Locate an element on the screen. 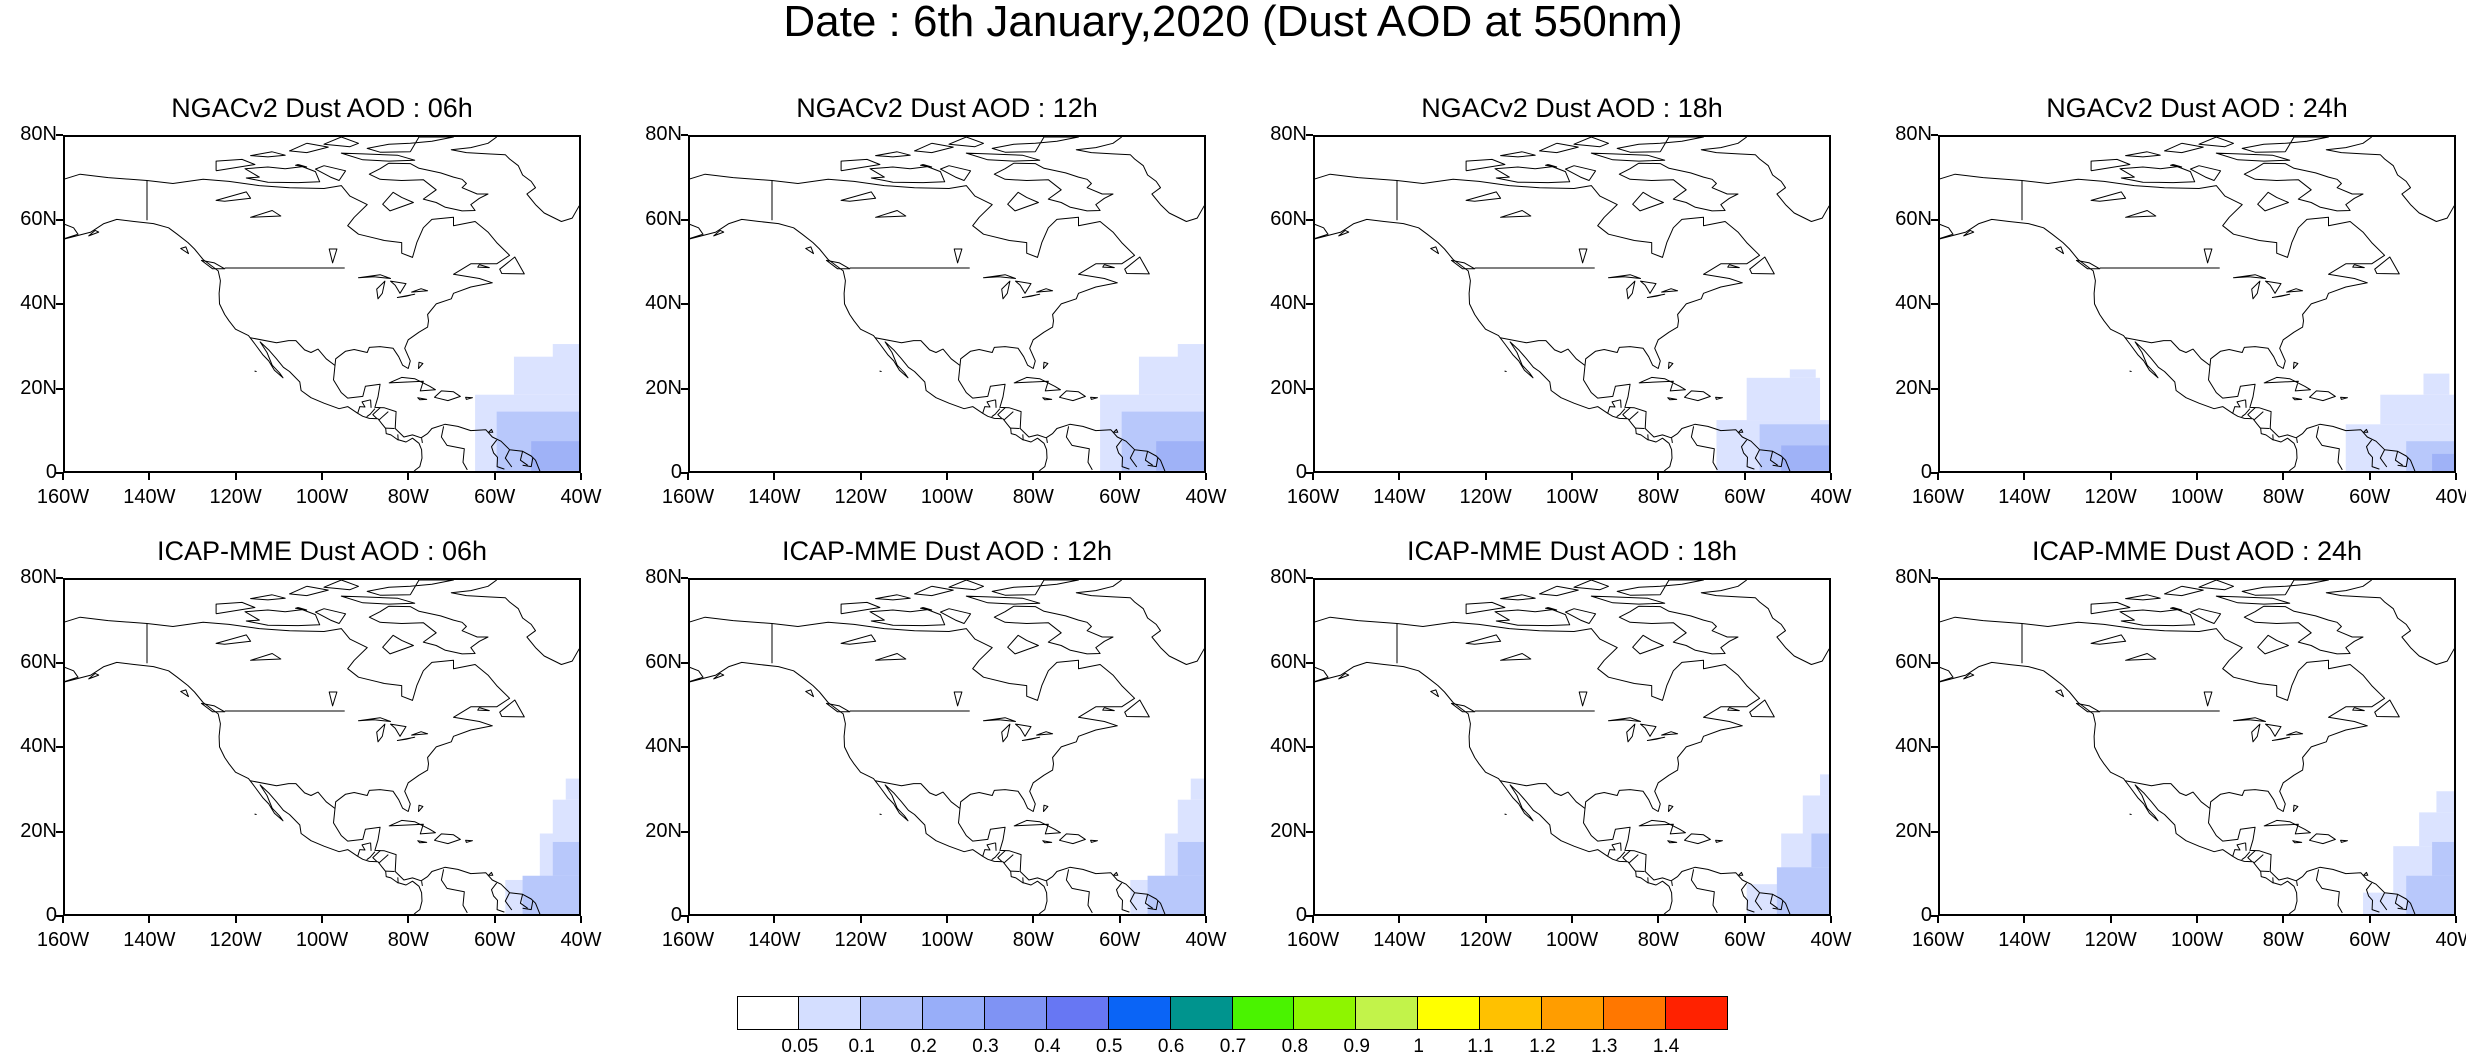 This screenshot has height=1058, width=2466. colorbar-tick-label: 0.5 is located at coordinates (1109, 1047).